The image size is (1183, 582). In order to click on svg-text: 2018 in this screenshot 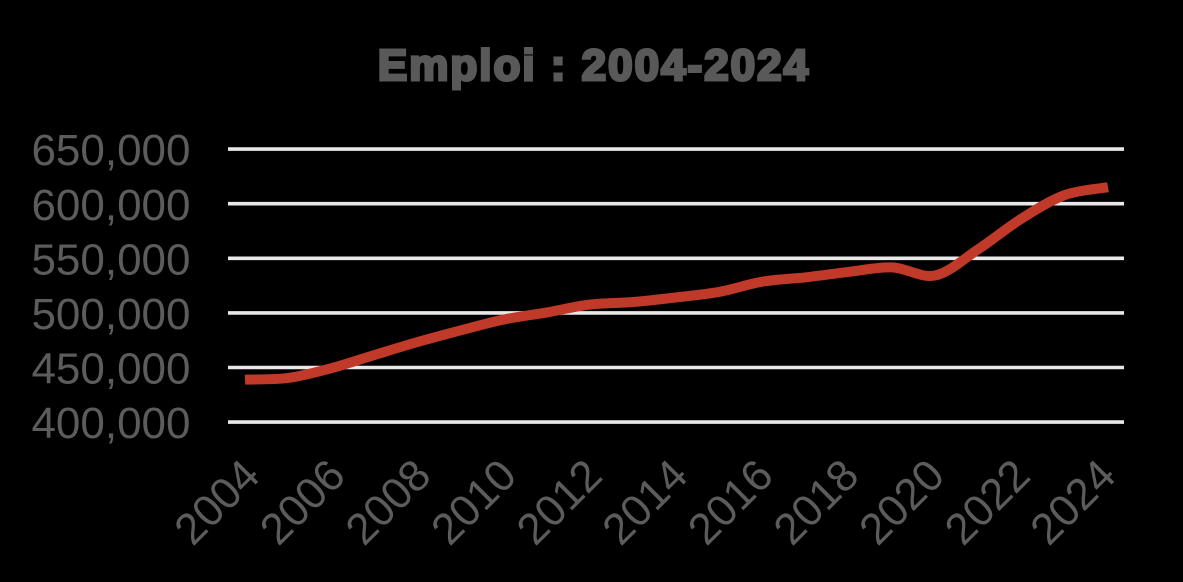, I will do `click(816, 502)`.